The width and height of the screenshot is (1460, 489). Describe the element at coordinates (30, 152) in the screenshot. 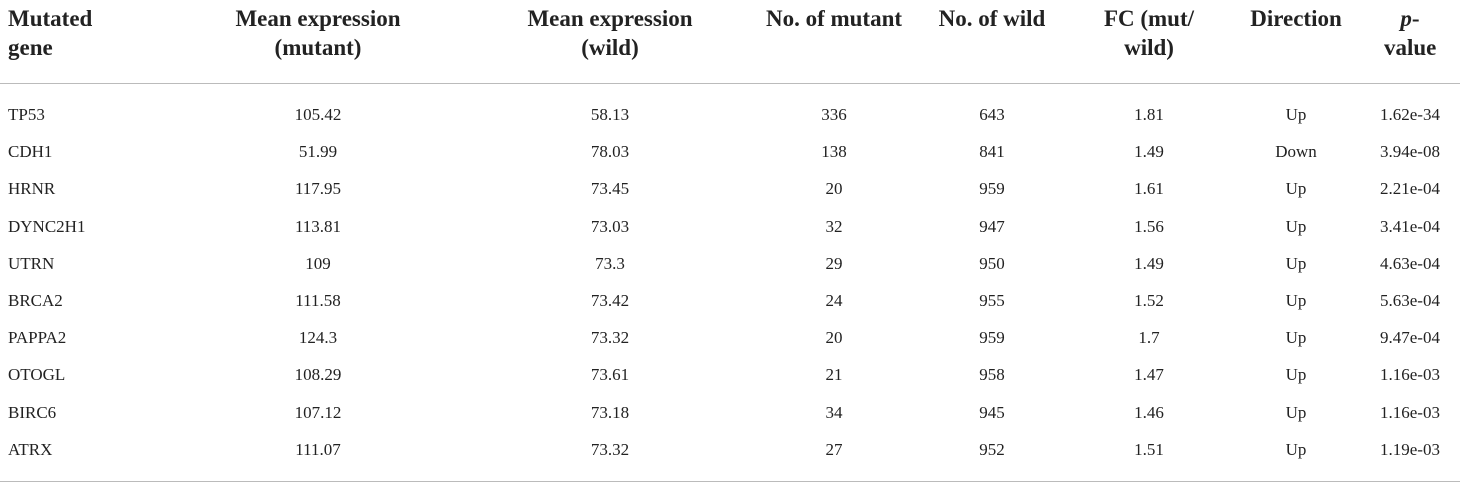

I see `table-cell: CDH1` at that location.